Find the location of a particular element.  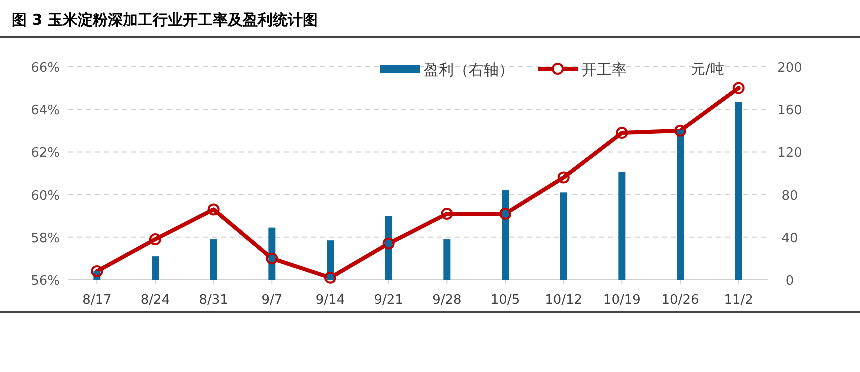

y-tick-label: 64% is located at coordinates (45, 111).